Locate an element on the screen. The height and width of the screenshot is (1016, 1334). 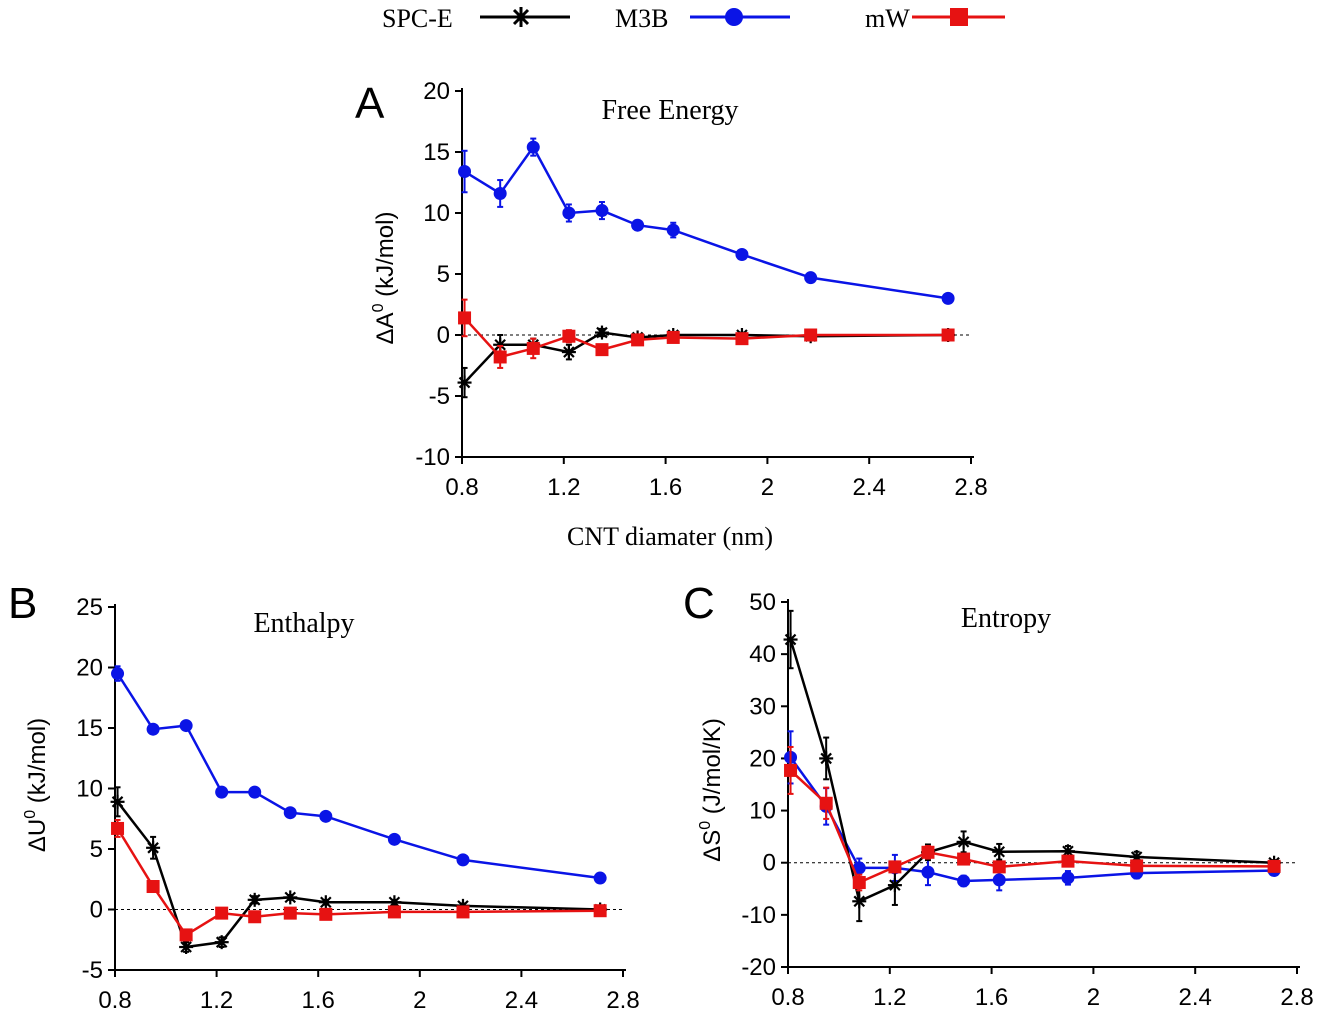
panel-c-ytick-label: 40 is located at coordinates (762, 654).